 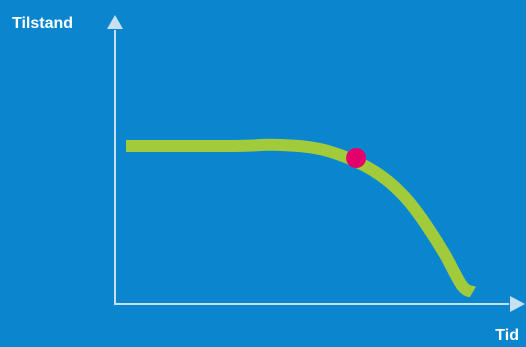 I want to click on x-axis-title: Tid, so click(x=507, y=335).